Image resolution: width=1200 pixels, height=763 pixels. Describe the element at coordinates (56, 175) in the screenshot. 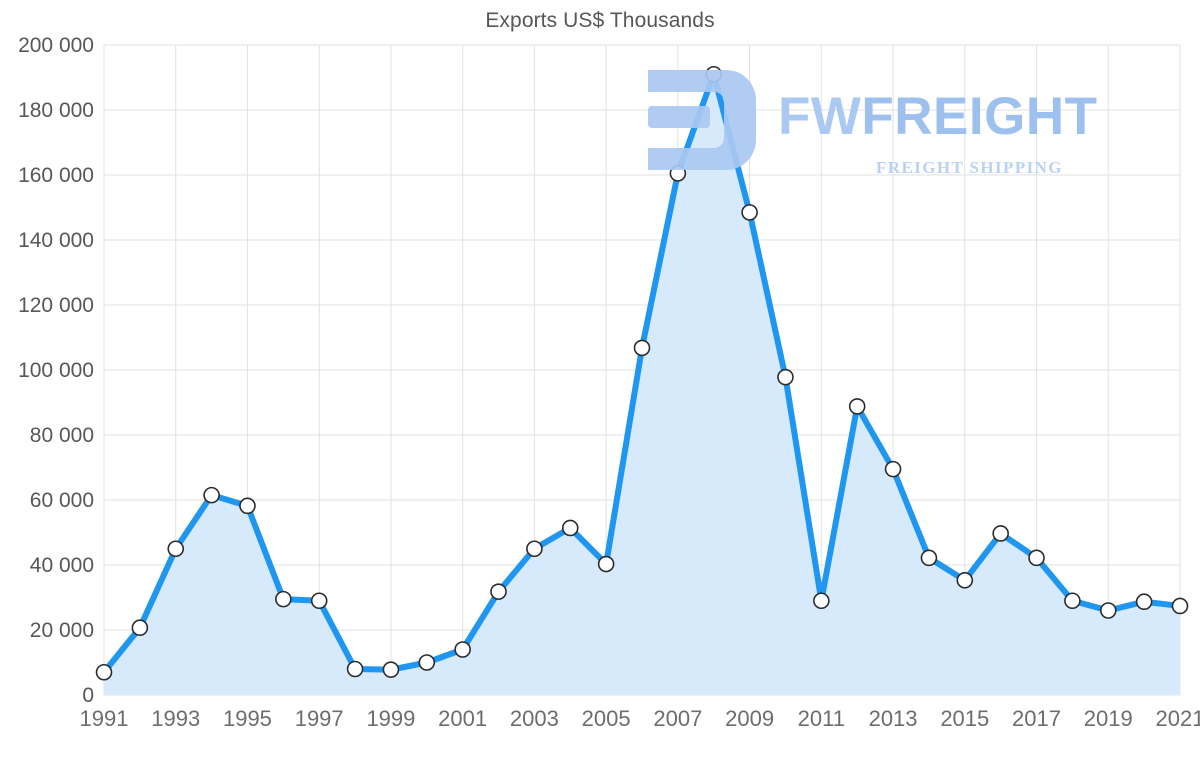

I see `y-axis-tick-label: 160 000` at that location.